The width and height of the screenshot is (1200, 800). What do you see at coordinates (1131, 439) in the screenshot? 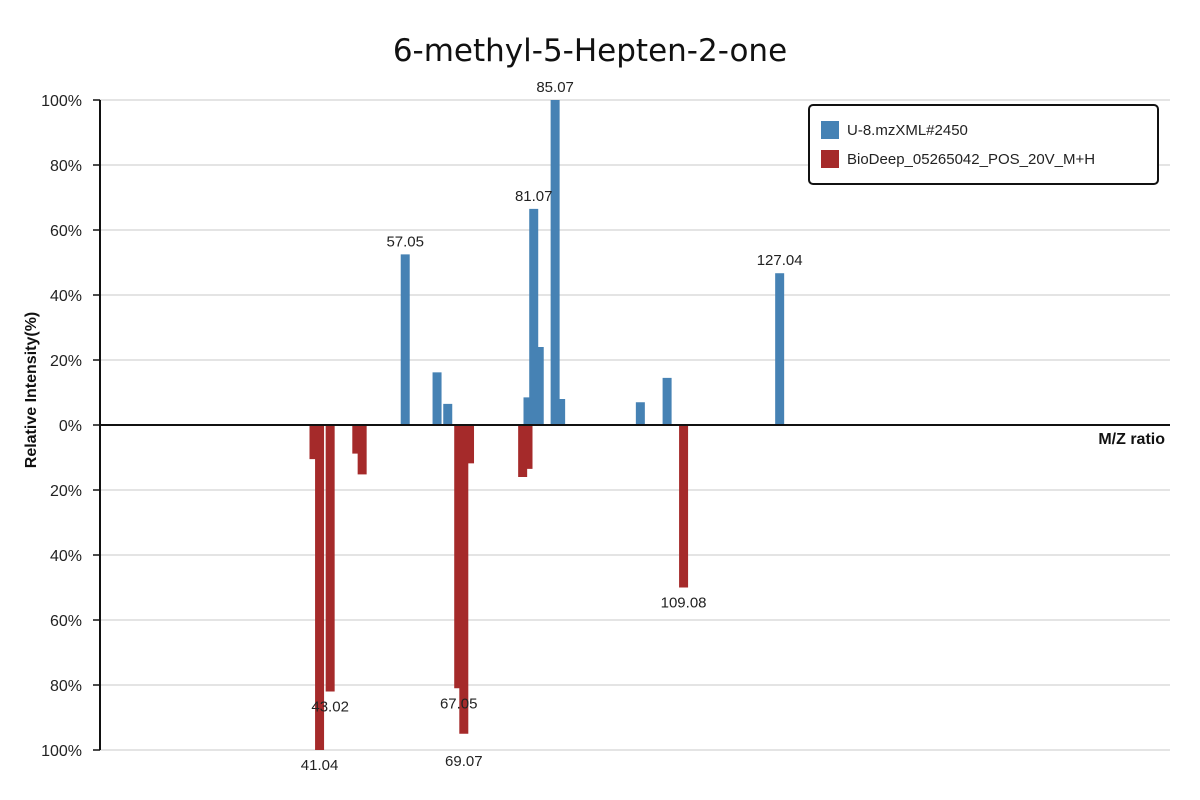
I see `x-axis-title: M/Z ratio` at bounding box center [1131, 439].